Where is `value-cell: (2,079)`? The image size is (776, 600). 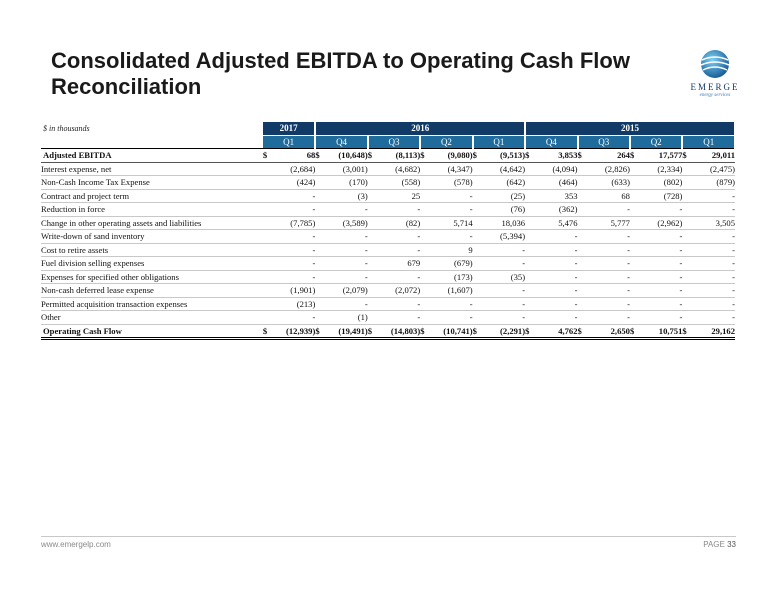 value-cell: (2,079) is located at coordinates (346, 290).